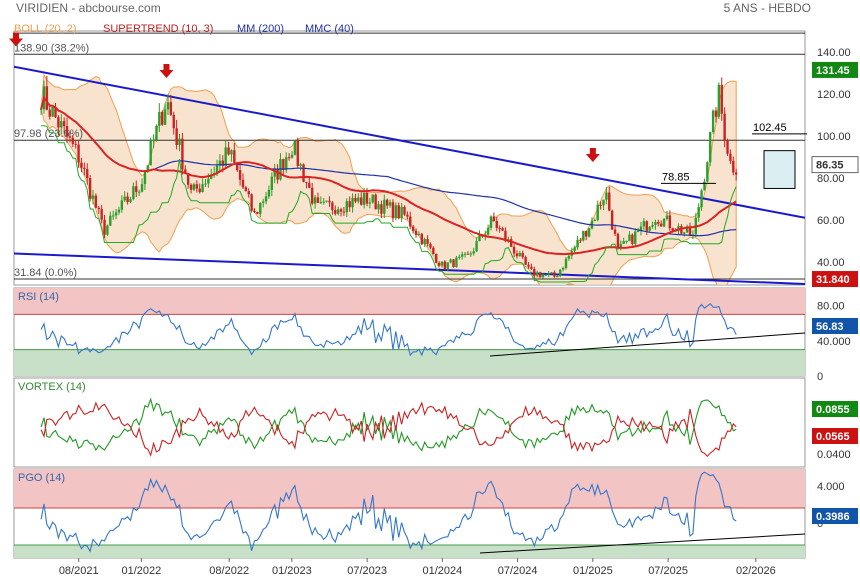  What do you see at coordinates (41, 478) in the screenshot?
I see `pgo-title: PGO (14)` at bounding box center [41, 478].